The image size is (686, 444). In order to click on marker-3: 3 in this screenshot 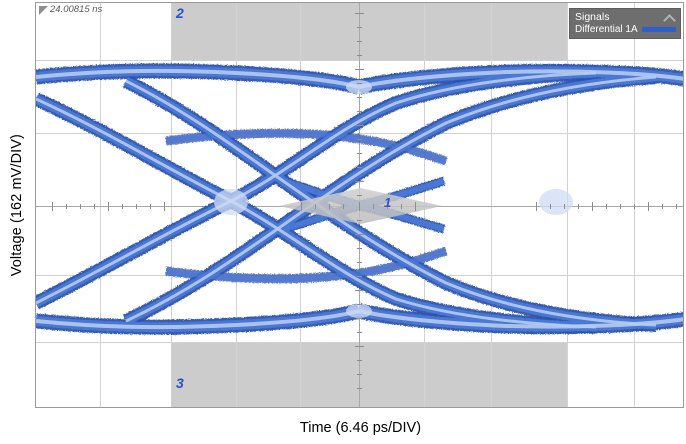, I will do `click(180, 383)`.